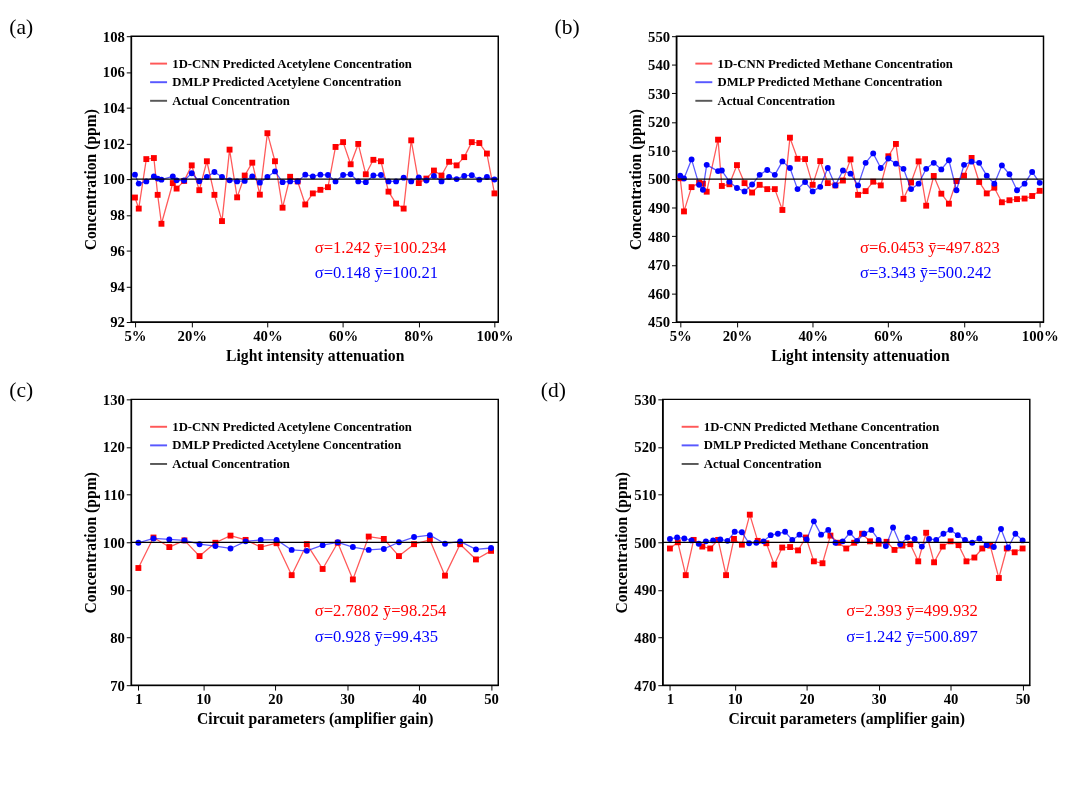 The height and width of the screenshot is (801, 1067). What do you see at coordinates (929, 247) in the screenshot?
I see `annotation: σ=6.0453 ȳ=497.823` at bounding box center [929, 247].